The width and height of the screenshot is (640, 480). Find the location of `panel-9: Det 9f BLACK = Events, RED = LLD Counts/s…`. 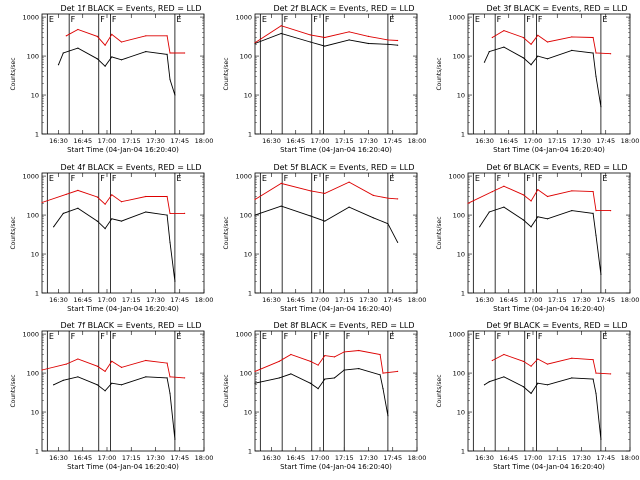

panel-9: Det 9f BLACK = Events, RED = LLD Counts/s… is located at coordinates (537, 396).